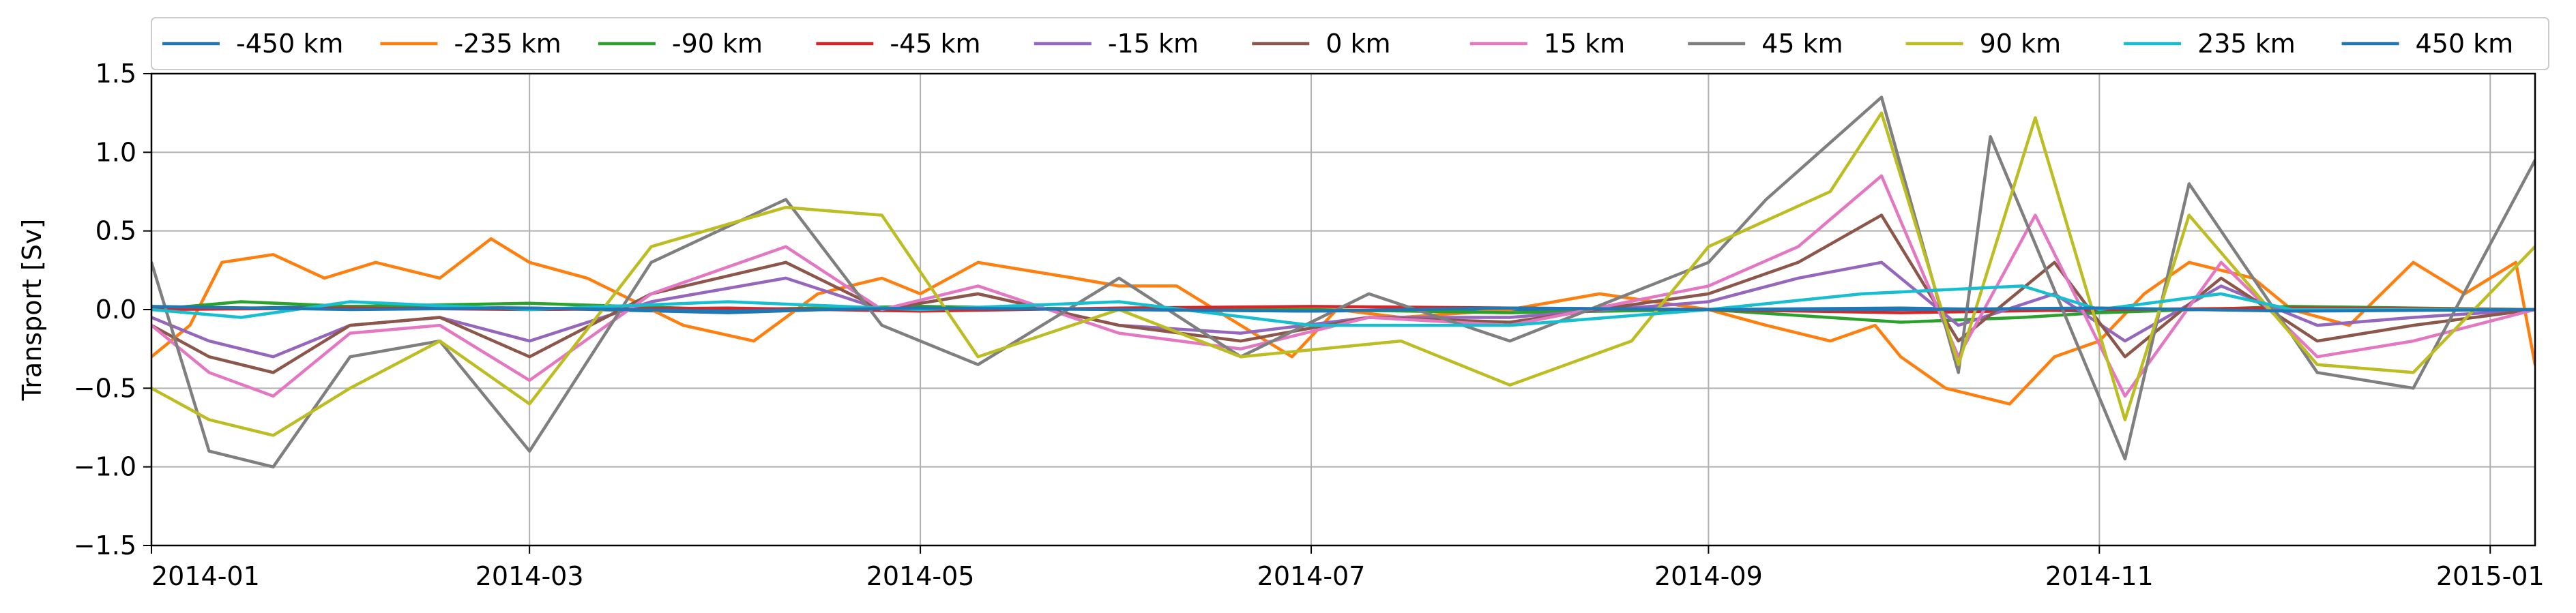  I want to click on legend-label: -235 km, so click(507, 44).